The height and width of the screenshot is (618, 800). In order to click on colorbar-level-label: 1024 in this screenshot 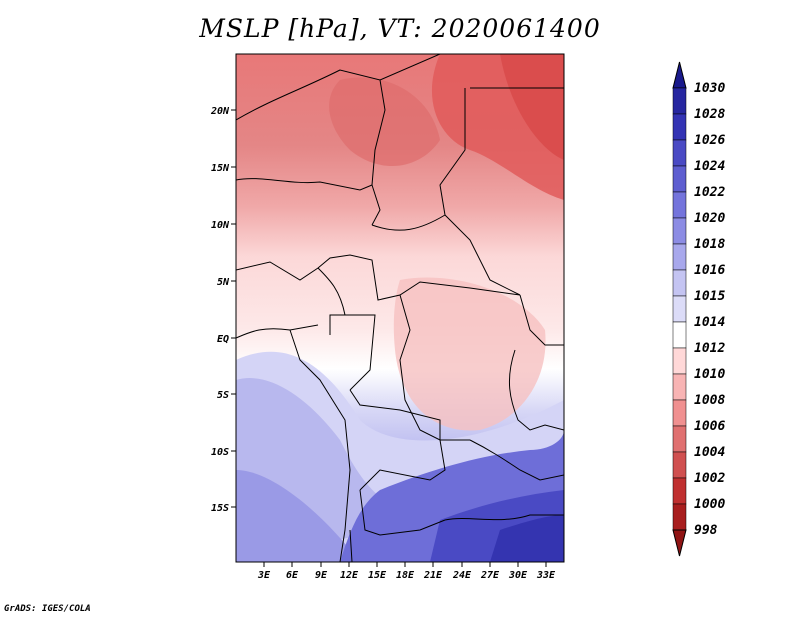, I will do `click(709, 166)`.